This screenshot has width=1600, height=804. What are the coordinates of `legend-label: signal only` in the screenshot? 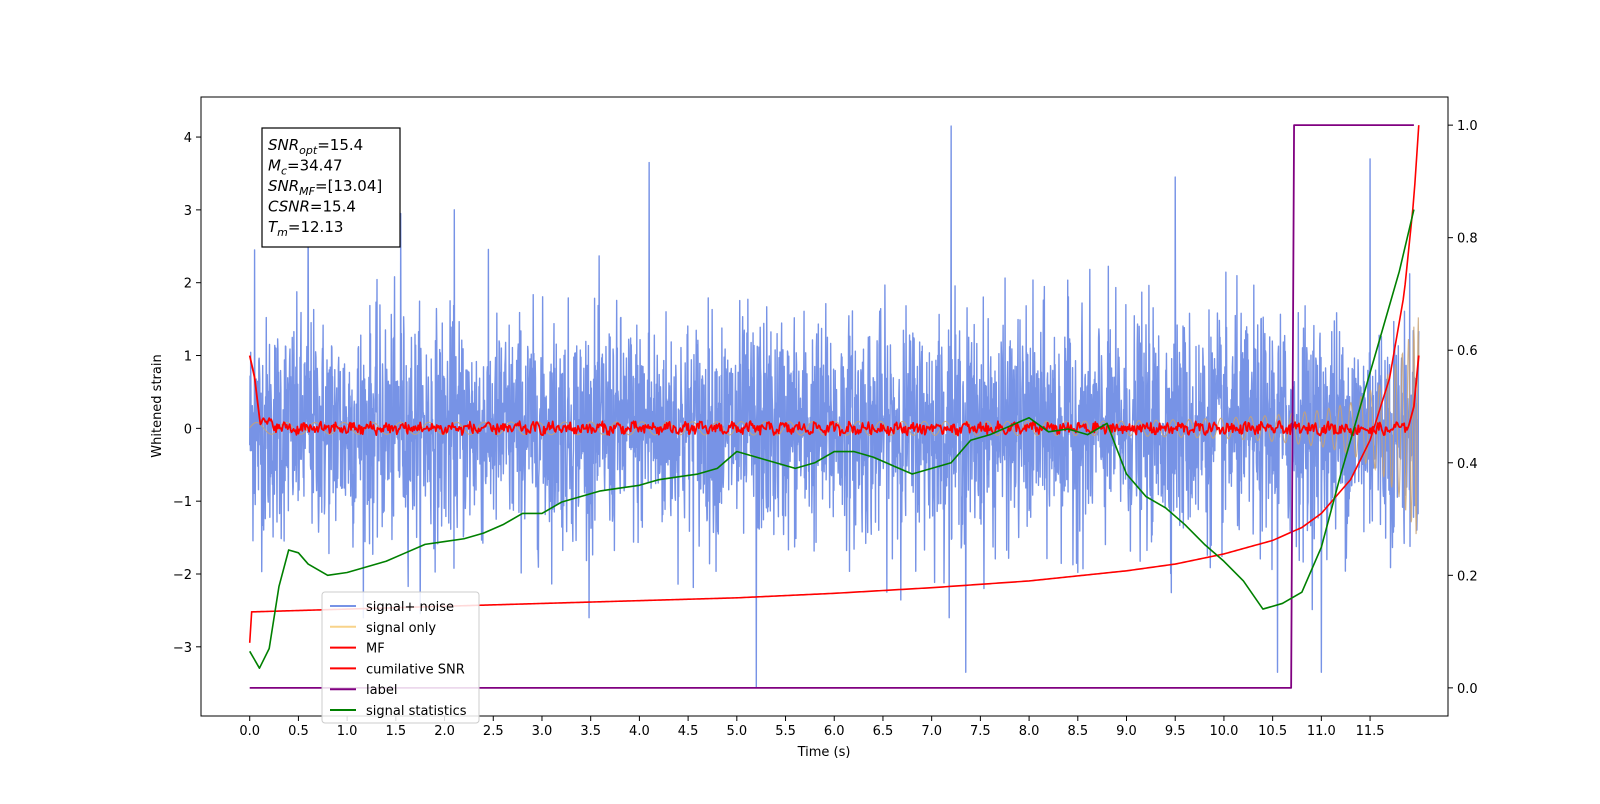 It's located at (401, 628).